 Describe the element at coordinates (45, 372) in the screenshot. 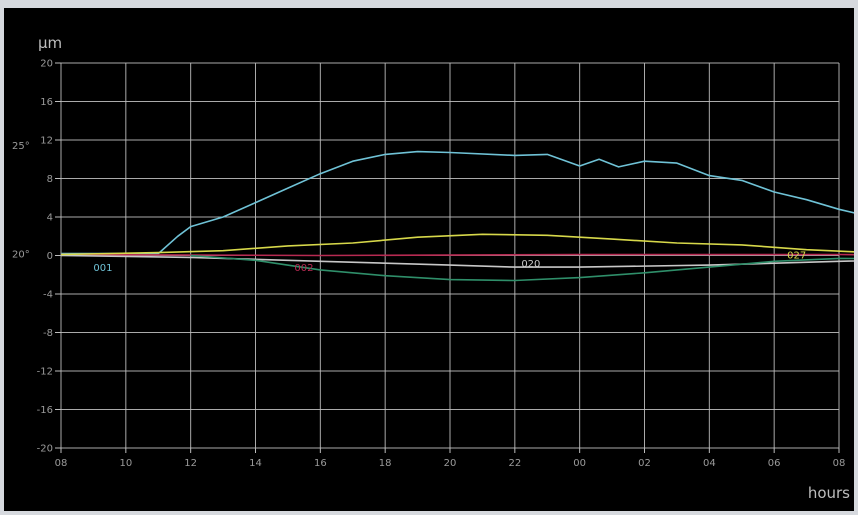

I see `y-tick-label: -12` at that location.